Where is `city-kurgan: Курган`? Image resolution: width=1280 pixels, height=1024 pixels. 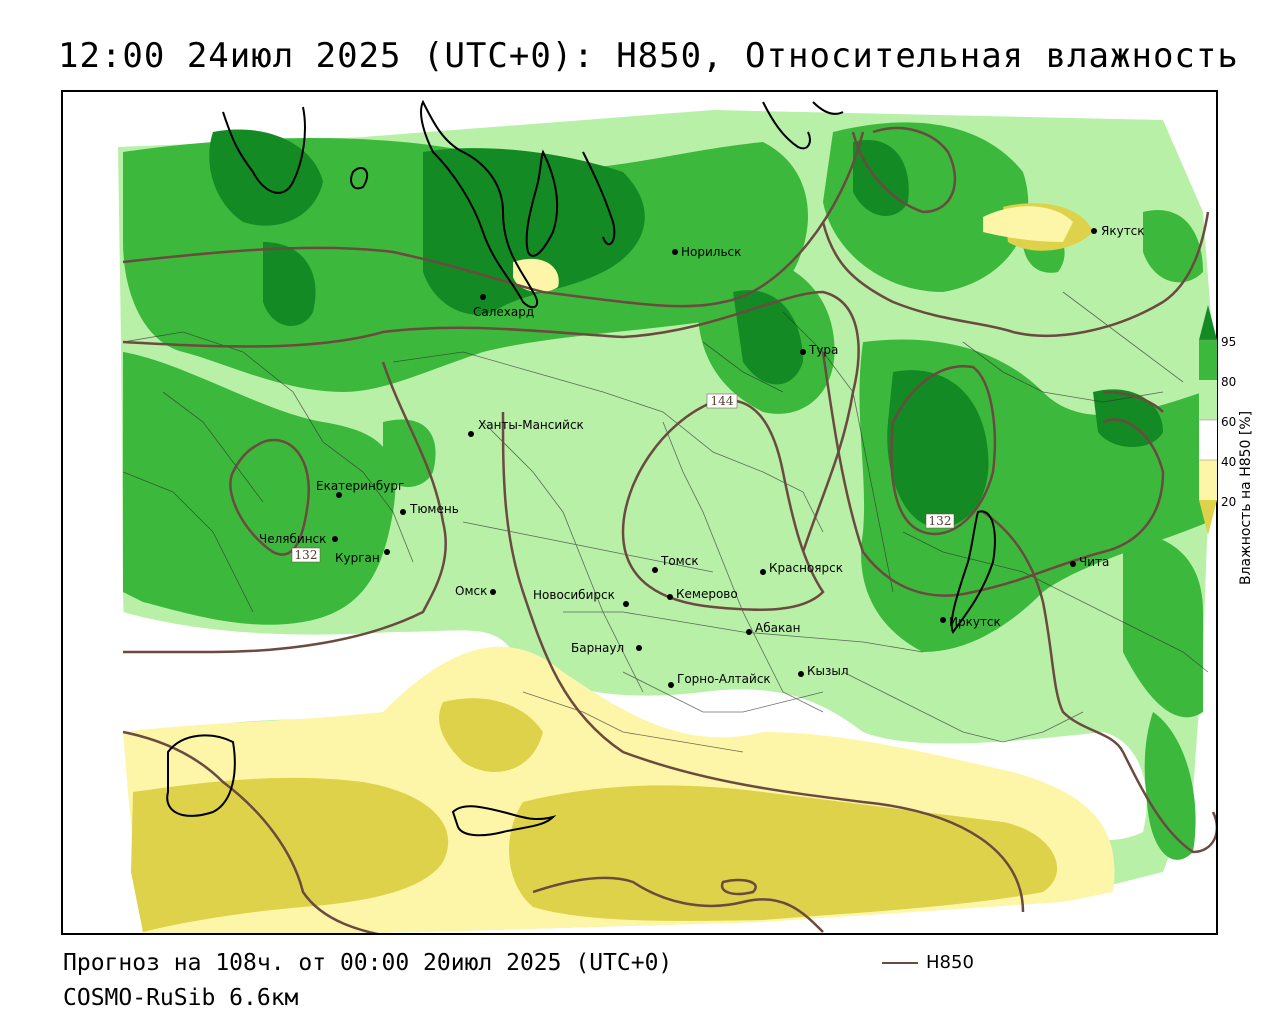 city-kurgan: Курган is located at coordinates (357, 558).